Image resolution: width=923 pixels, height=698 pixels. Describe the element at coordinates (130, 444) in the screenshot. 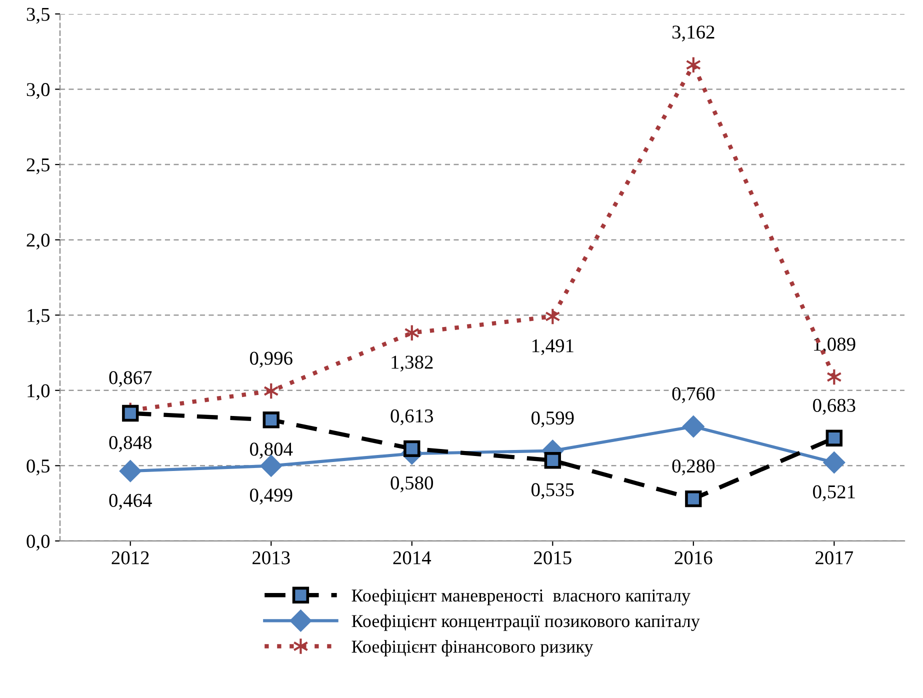

I see `data-label: 0,848` at that location.